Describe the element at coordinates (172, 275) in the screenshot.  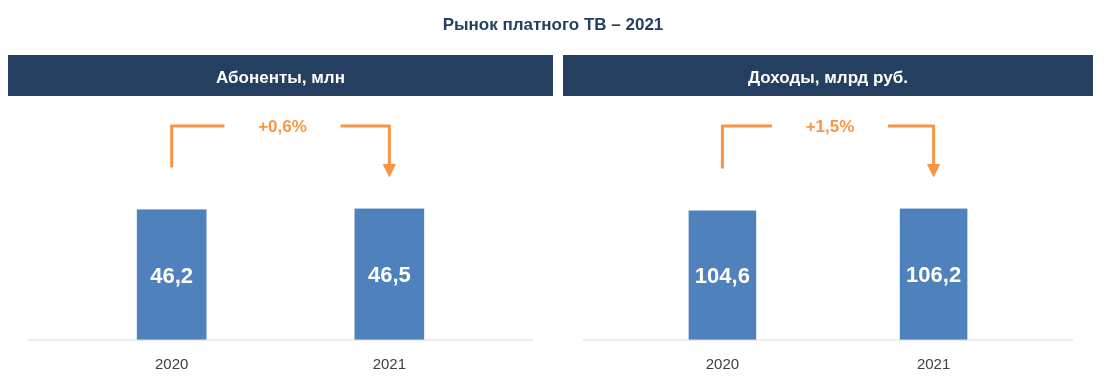
I see `data-label: 46,2` at that location.